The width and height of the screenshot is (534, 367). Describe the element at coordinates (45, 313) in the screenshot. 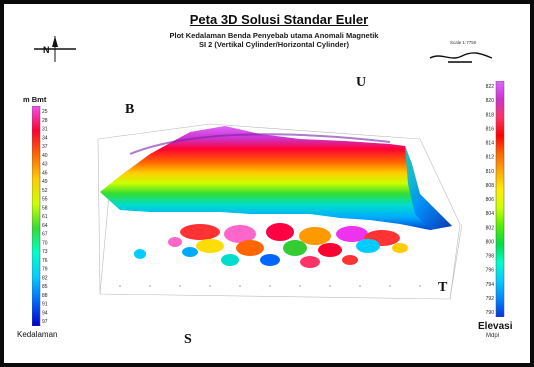

I see `depth-tick-label: 94` at that location.